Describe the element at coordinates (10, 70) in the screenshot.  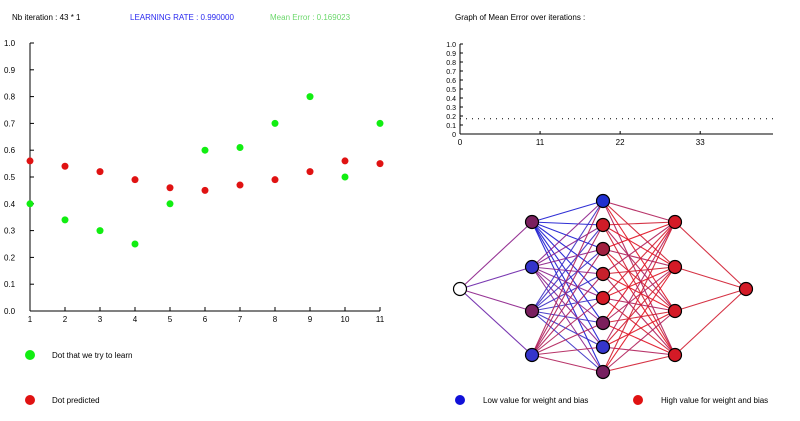
I see `y-tick-label: 0.9` at that location.